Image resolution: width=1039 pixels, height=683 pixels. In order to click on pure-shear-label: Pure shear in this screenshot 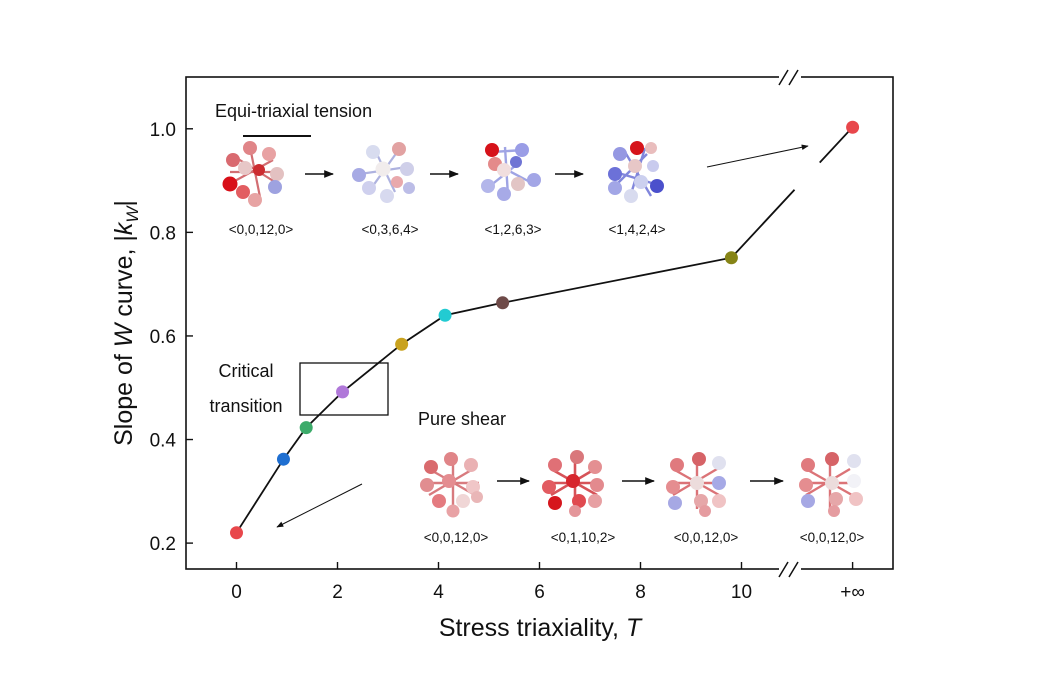, I will do `click(462, 419)`.